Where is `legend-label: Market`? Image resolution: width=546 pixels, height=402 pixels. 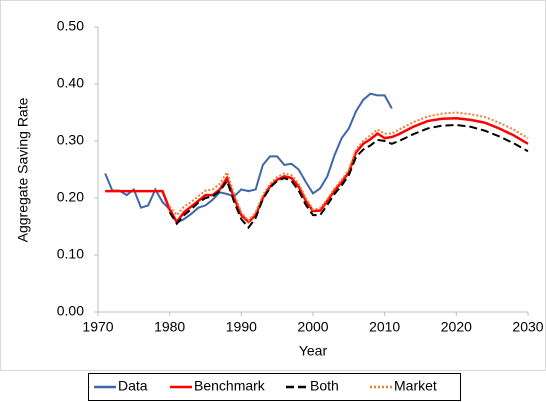
legend-label: Market is located at coordinates (415, 386).